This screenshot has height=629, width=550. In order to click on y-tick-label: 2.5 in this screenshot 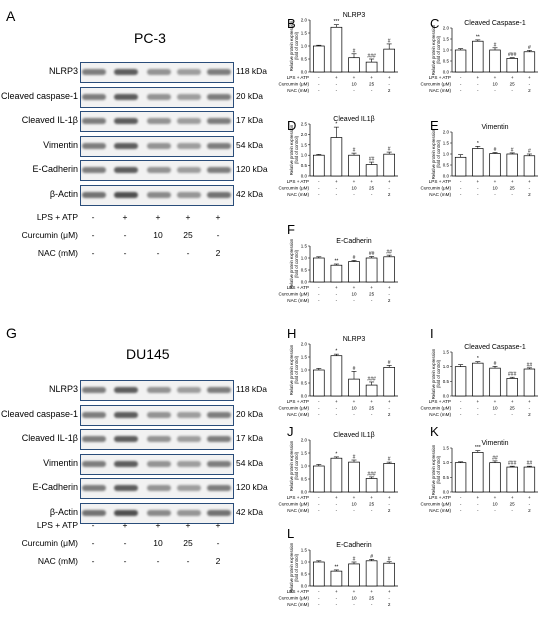, I will do `click(304, 124)`.